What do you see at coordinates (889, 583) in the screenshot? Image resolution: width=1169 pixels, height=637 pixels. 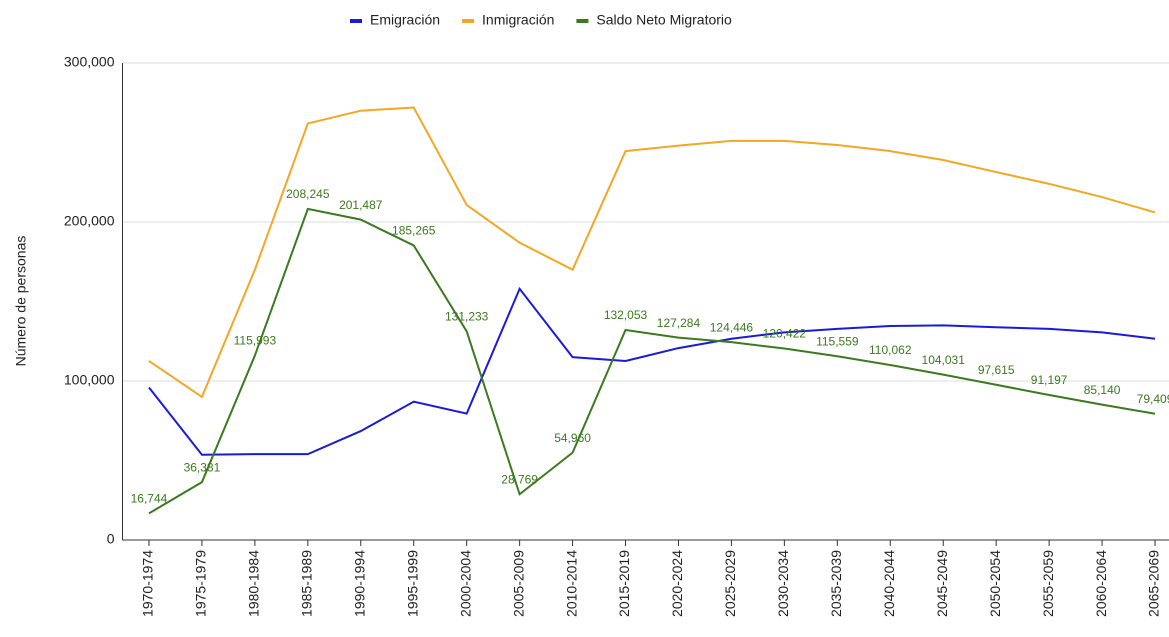 I see `x-tick-label: 2040-2044` at bounding box center [889, 583].